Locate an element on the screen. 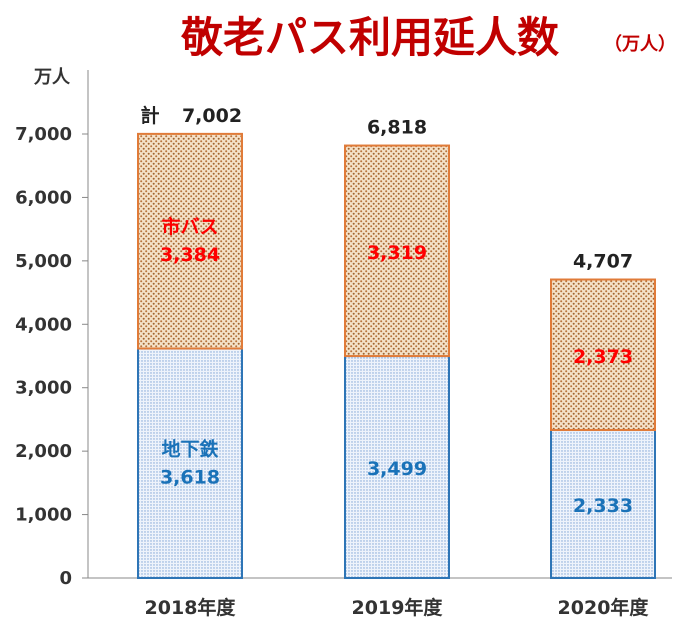 Image resolution: width=682 pixels, height=635 pixels. data-label-subway: 3,499 is located at coordinates (397, 469).